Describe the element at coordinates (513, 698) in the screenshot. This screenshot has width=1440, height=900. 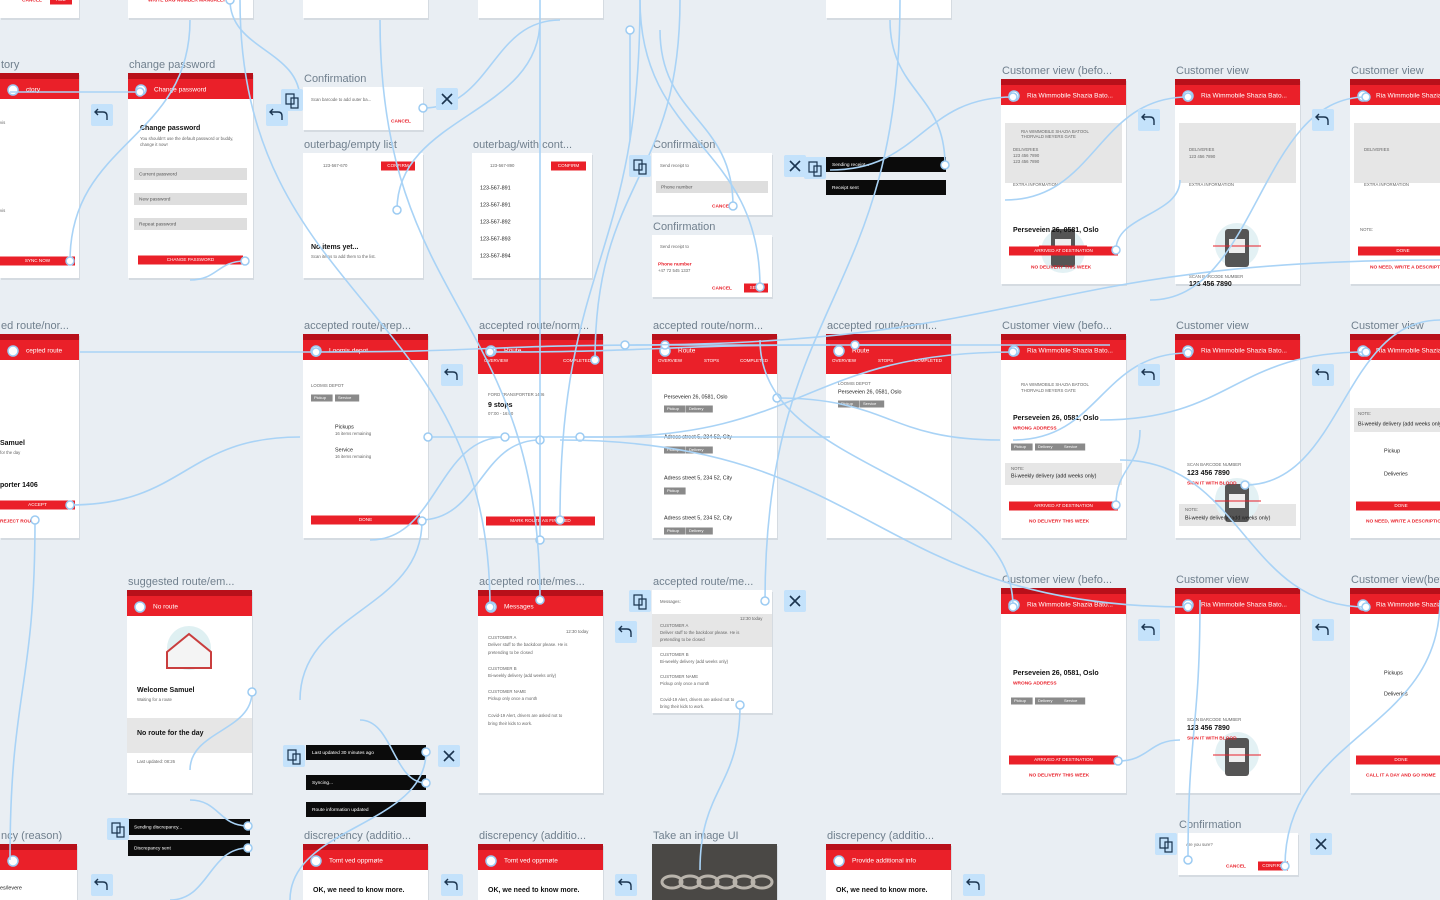
I see `screen-text: Pickup only once a month` at that location.